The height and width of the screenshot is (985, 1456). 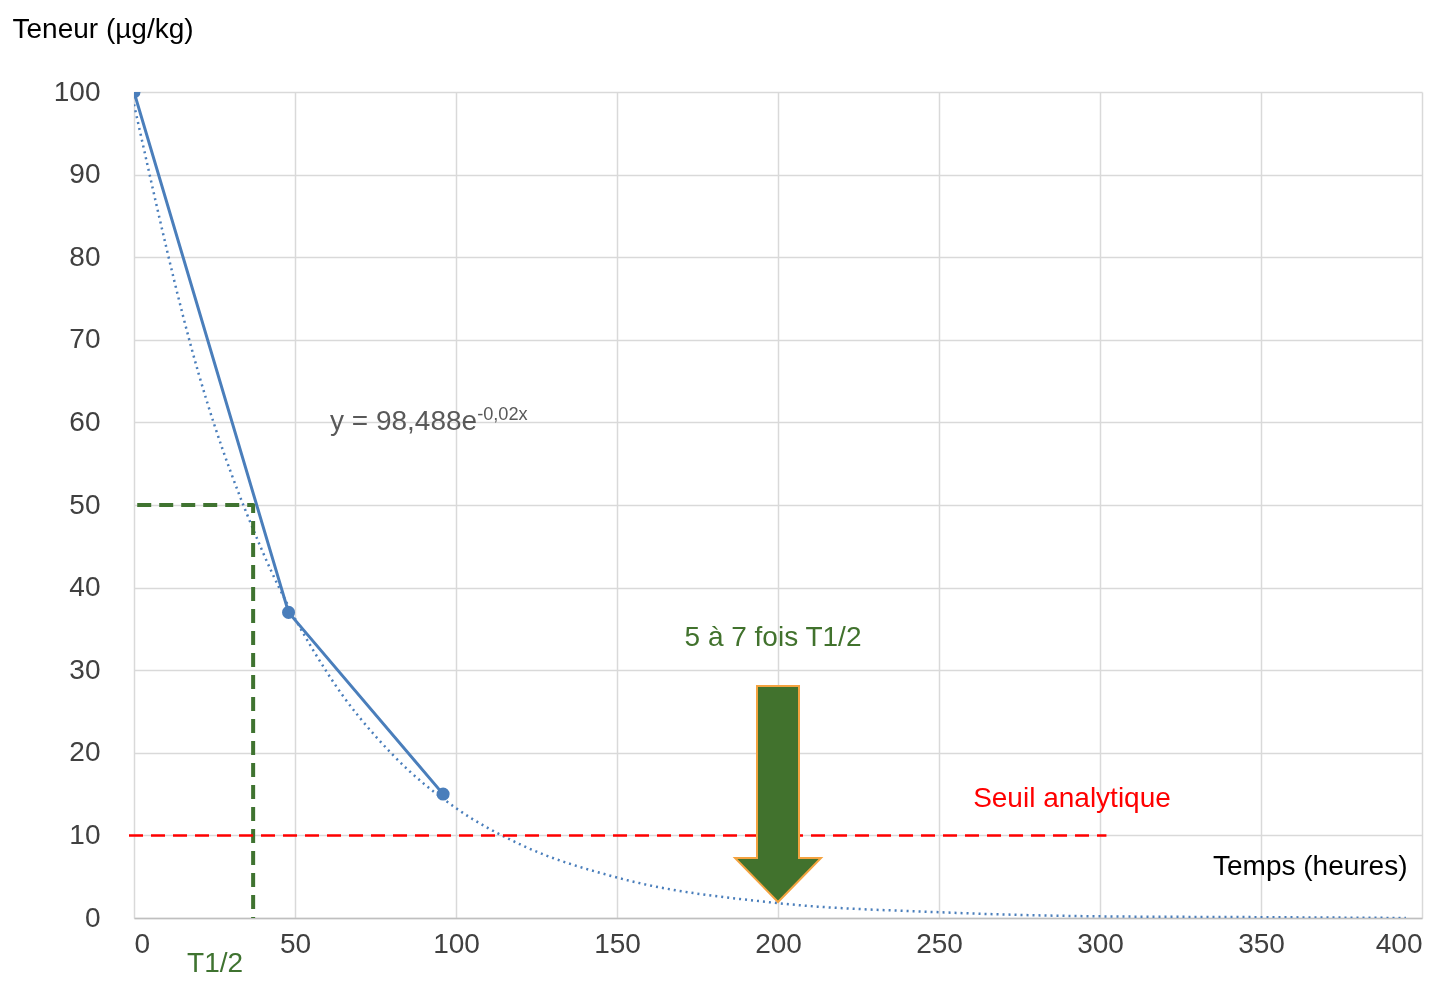 What do you see at coordinates (103, 28) in the screenshot?
I see `y-axis-title: Teneur (µg/kg)` at bounding box center [103, 28].